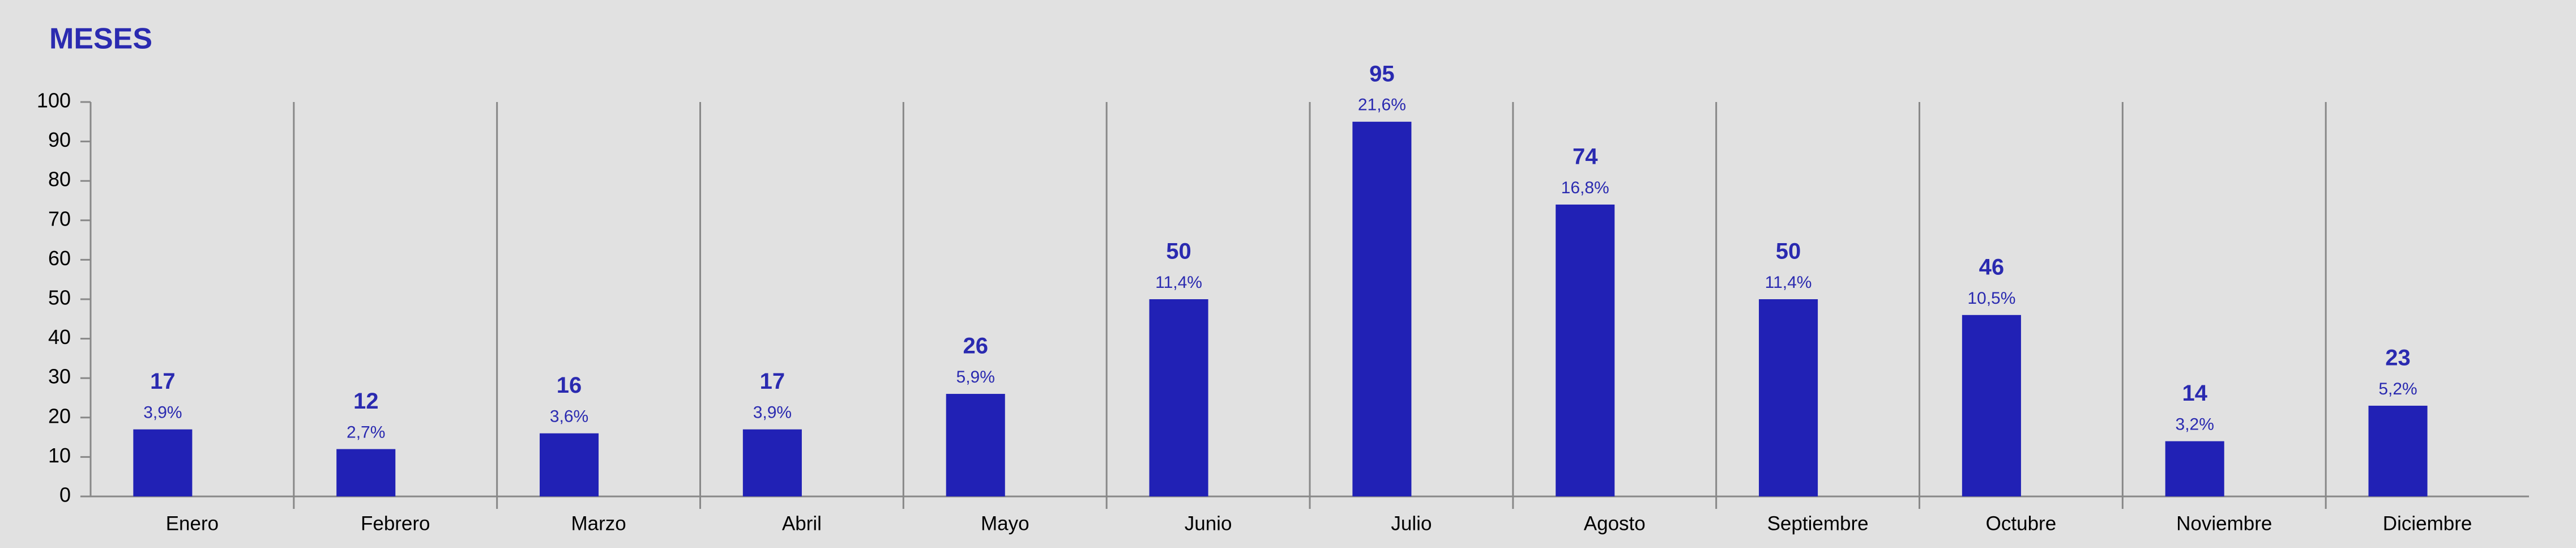 The image size is (2576, 548). I want to click on x-tick-label: Mayo, so click(1005, 523).